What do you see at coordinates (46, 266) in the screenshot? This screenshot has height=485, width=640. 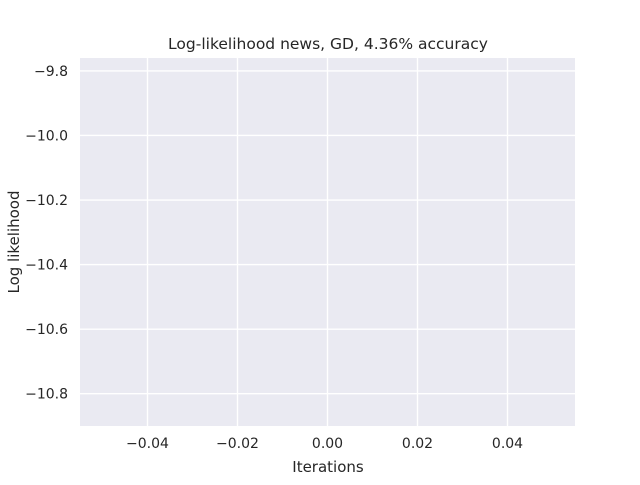 I see `y-tick-label: −10.4` at bounding box center [46, 266].